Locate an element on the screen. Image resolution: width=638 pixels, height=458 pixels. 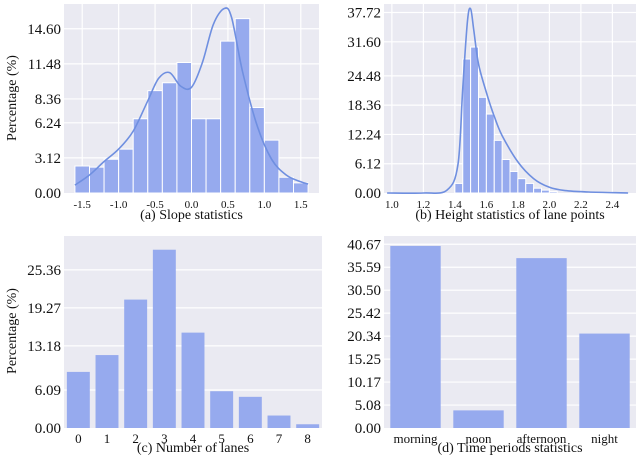
y-tick-label: 3.12 is located at coordinates (48, 159).